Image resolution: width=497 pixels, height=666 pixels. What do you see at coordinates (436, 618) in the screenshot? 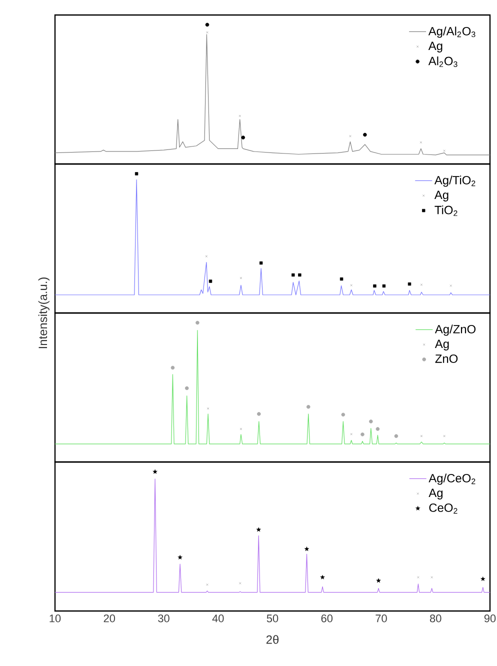
I see `x-tick-label: 80` at bounding box center [436, 618].